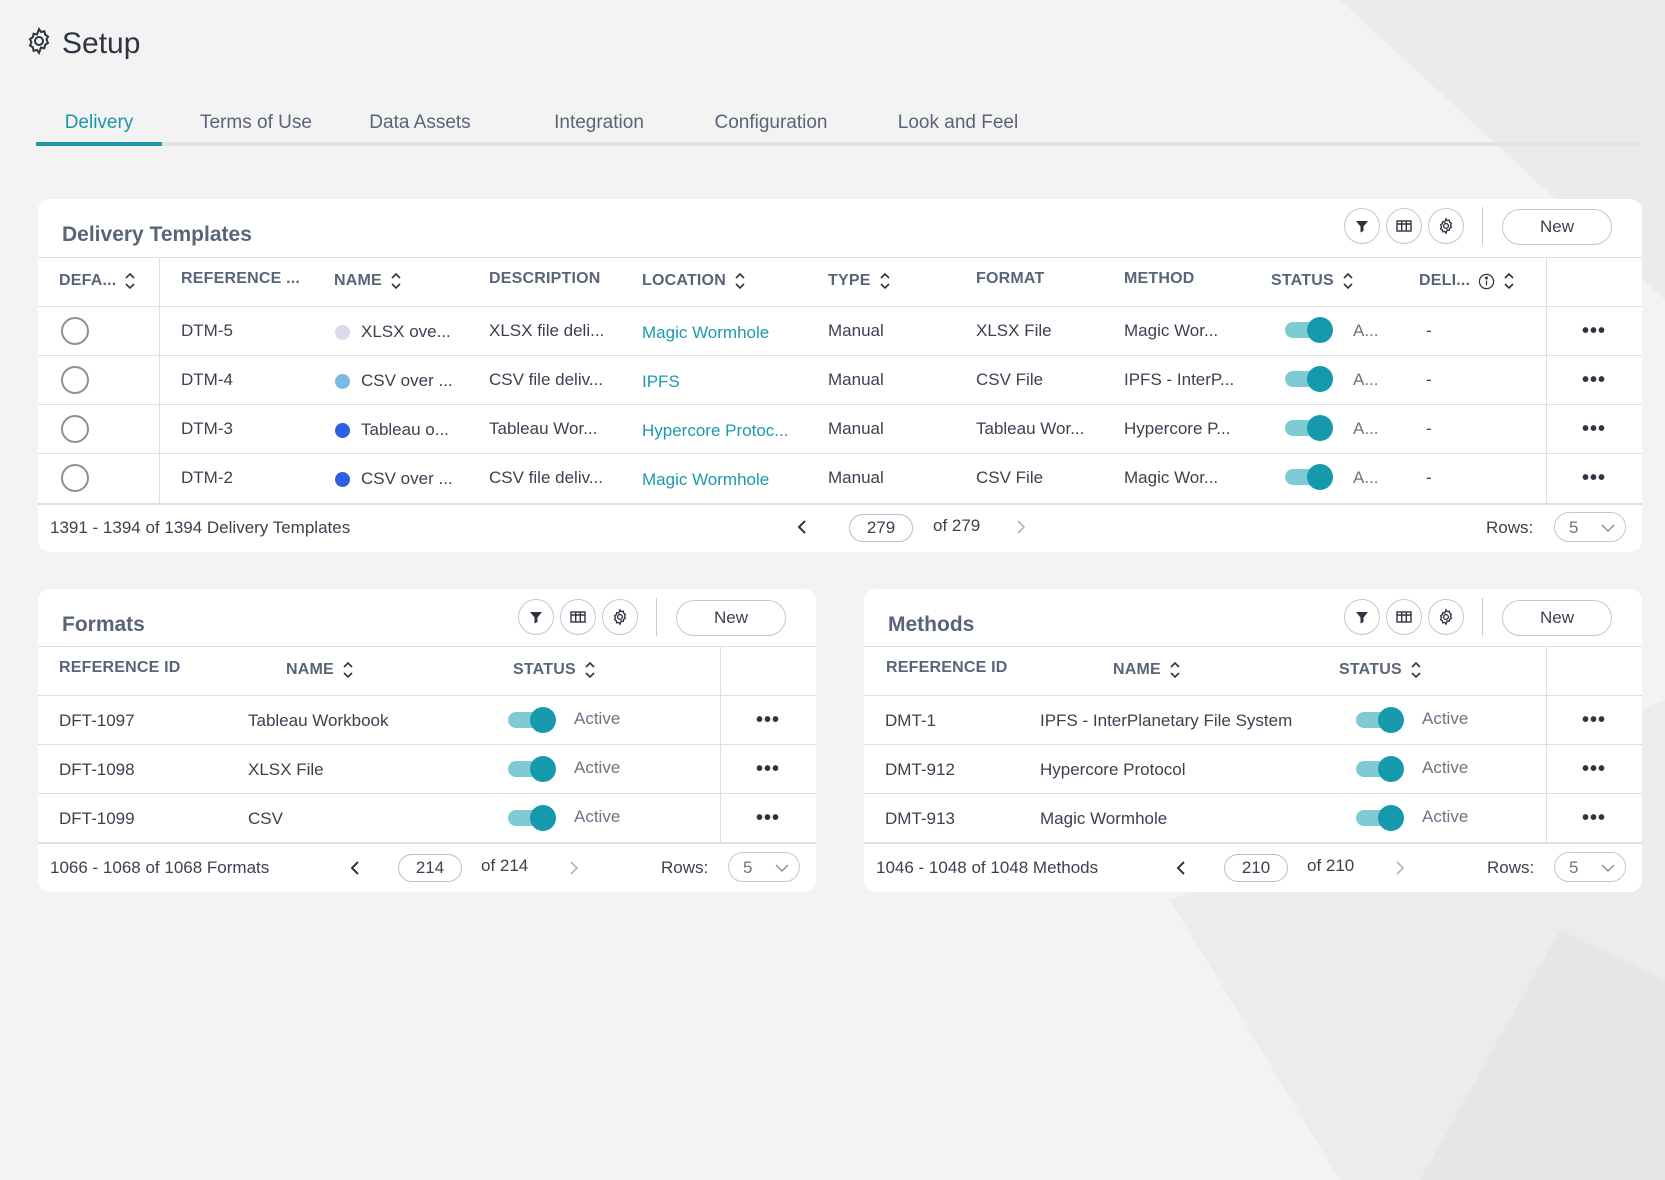  What do you see at coordinates (958, 122) in the screenshot?
I see `tab-look-and-feel: Look and Feel` at bounding box center [958, 122].